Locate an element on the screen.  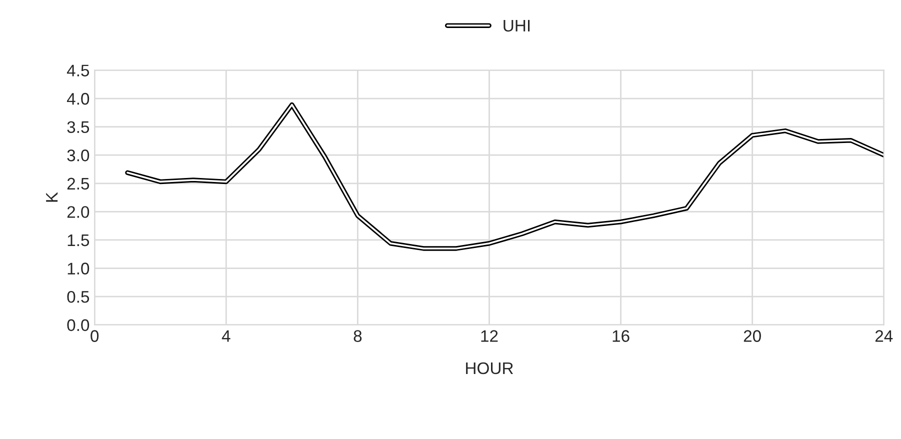
y-tick-label: 1.5 is located at coordinates (79, 240).